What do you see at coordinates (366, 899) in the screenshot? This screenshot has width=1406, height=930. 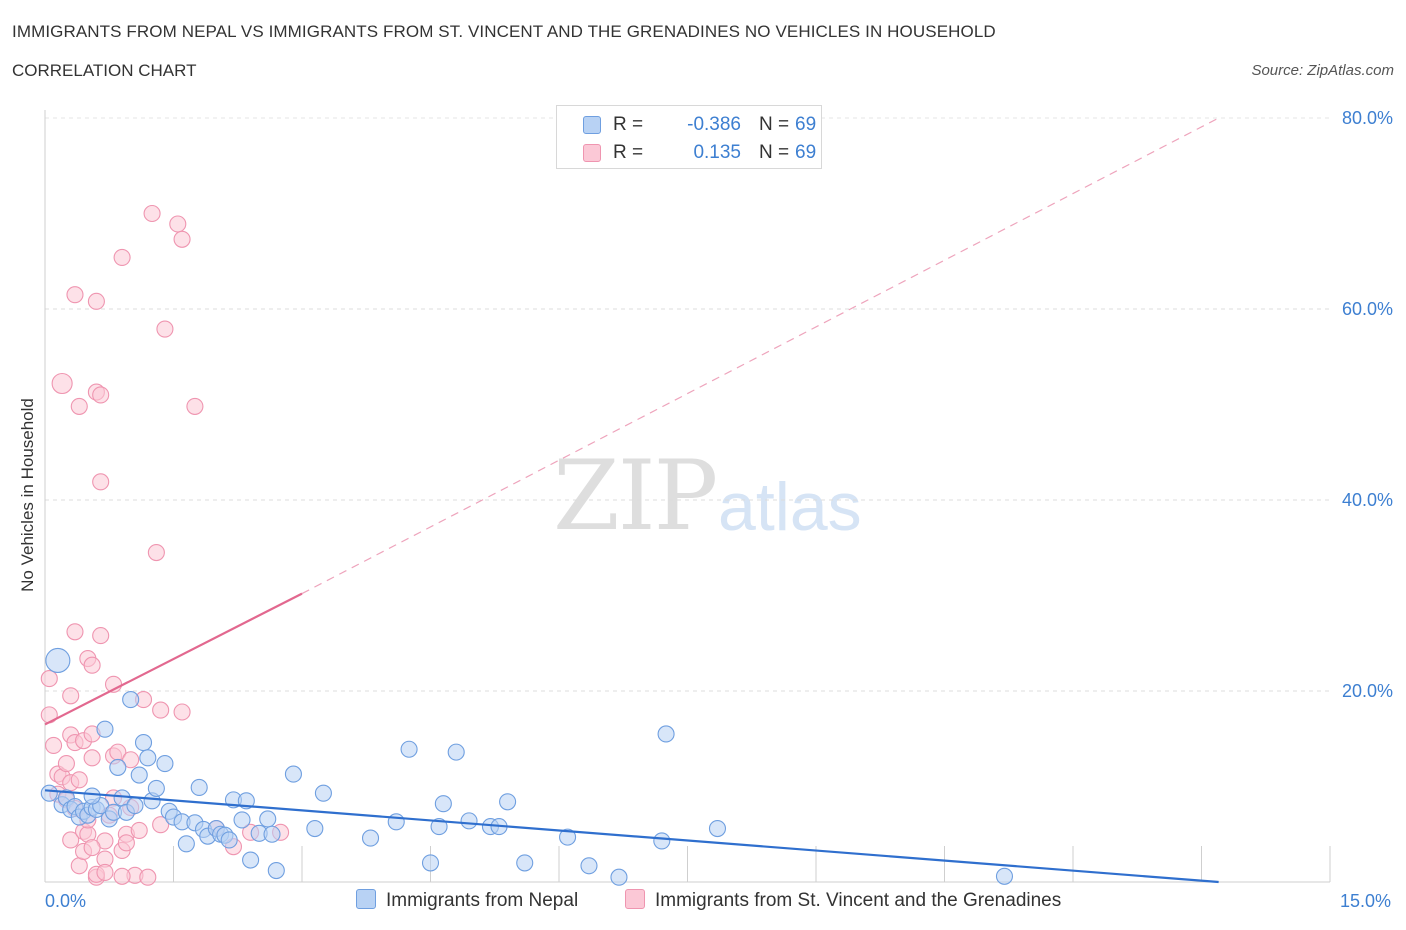 I see `series-swatch-nepal` at bounding box center [366, 899].